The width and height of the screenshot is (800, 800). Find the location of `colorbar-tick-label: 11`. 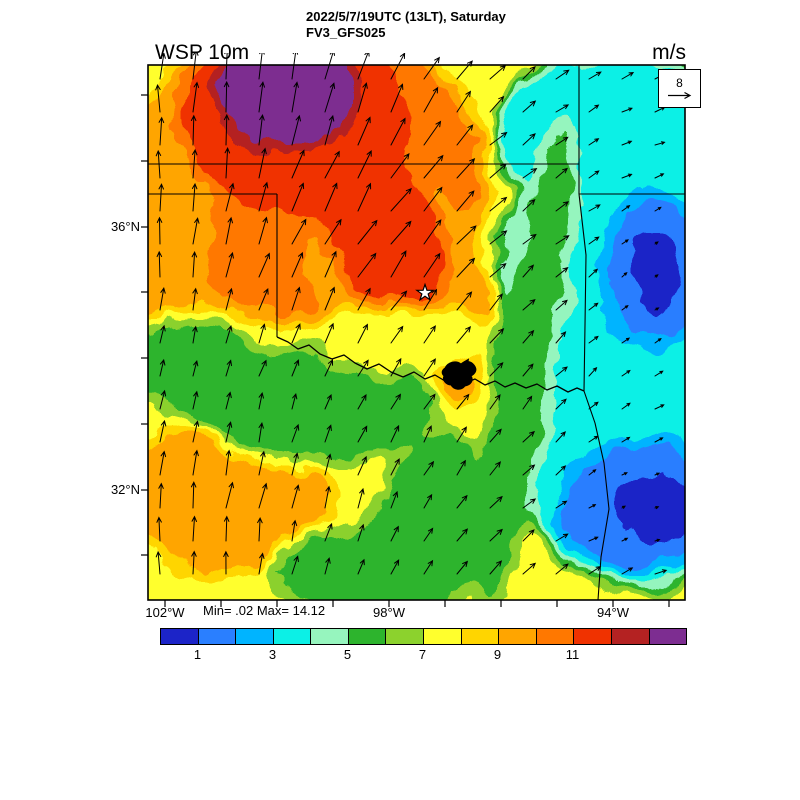

colorbar-tick-label: 11 is located at coordinates (572, 654).